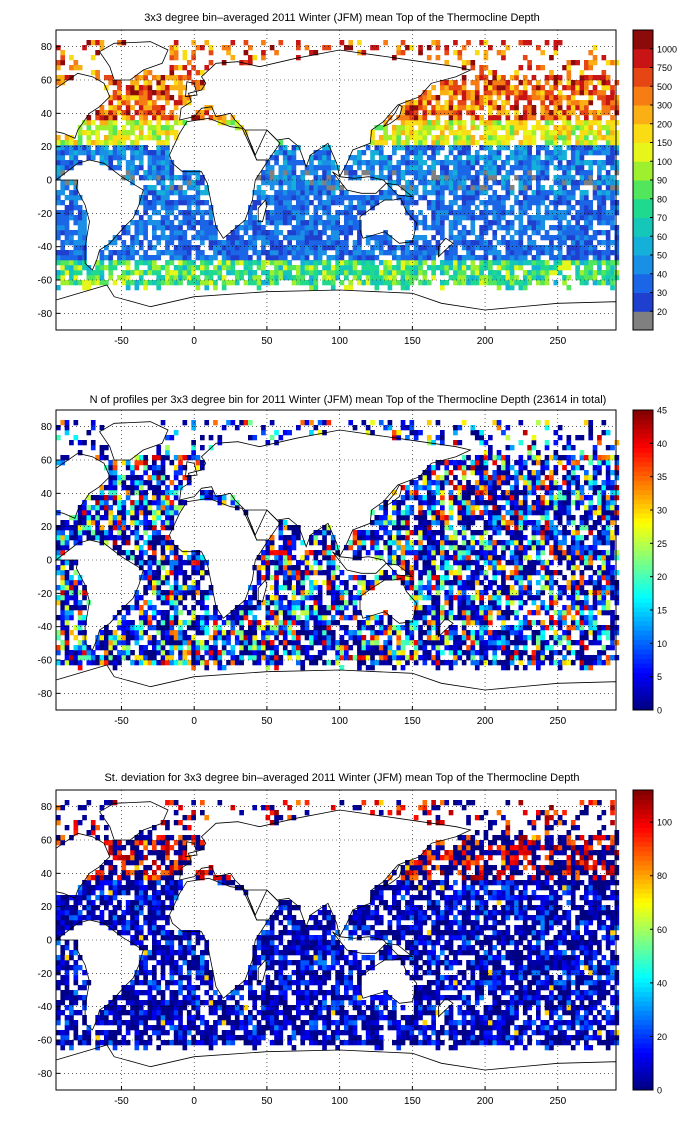 This screenshot has height=1140, width=696. I want to click on colorbar-tick-label: 30, so click(662, 293).